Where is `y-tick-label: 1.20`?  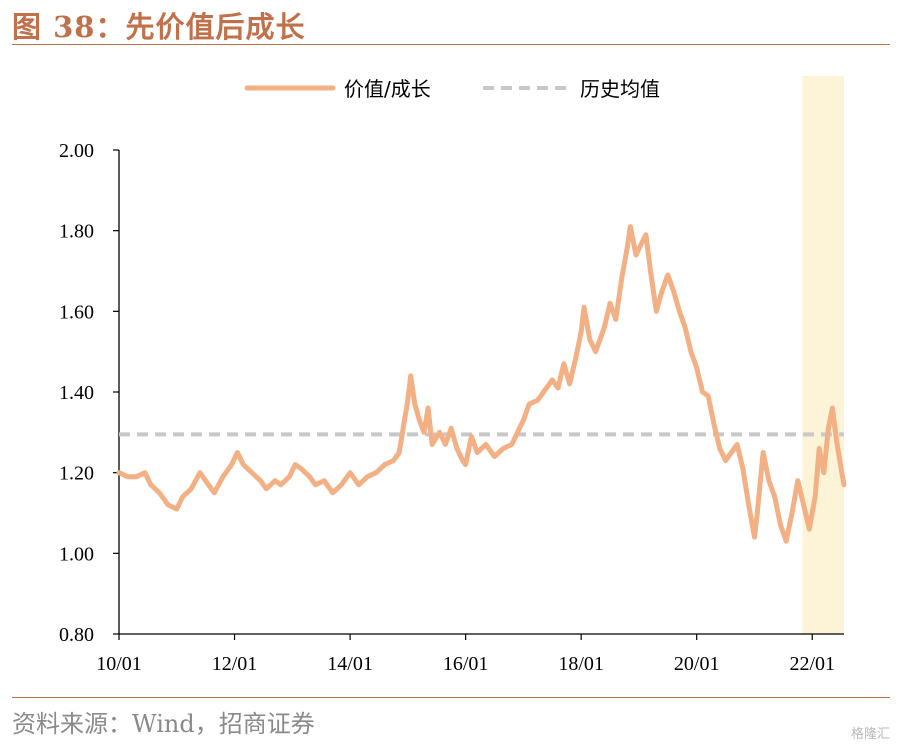 y-tick-label: 1.20 is located at coordinates (76, 474).